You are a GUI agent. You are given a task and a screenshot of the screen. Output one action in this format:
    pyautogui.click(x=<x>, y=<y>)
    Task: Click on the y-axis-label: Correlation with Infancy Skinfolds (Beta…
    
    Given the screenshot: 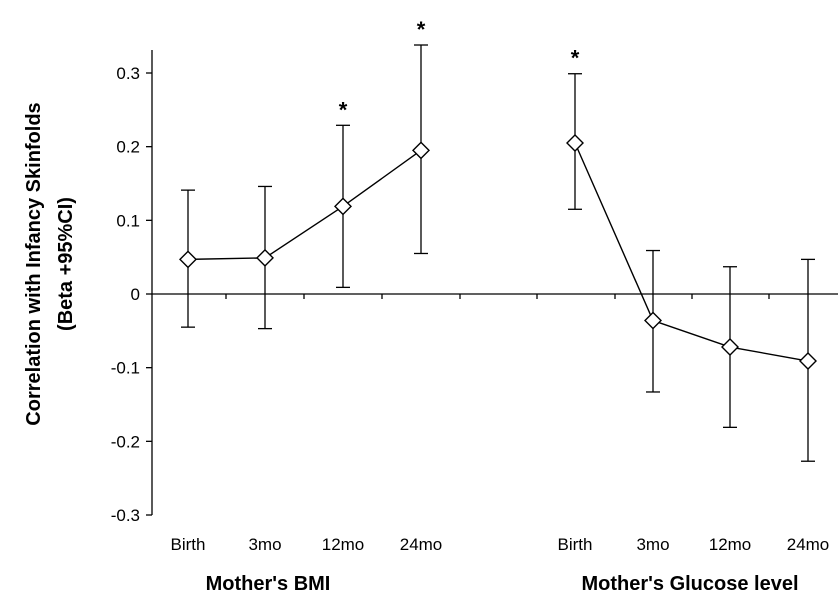 What is the action you would take?
    pyautogui.click(x=50, y=263)
    